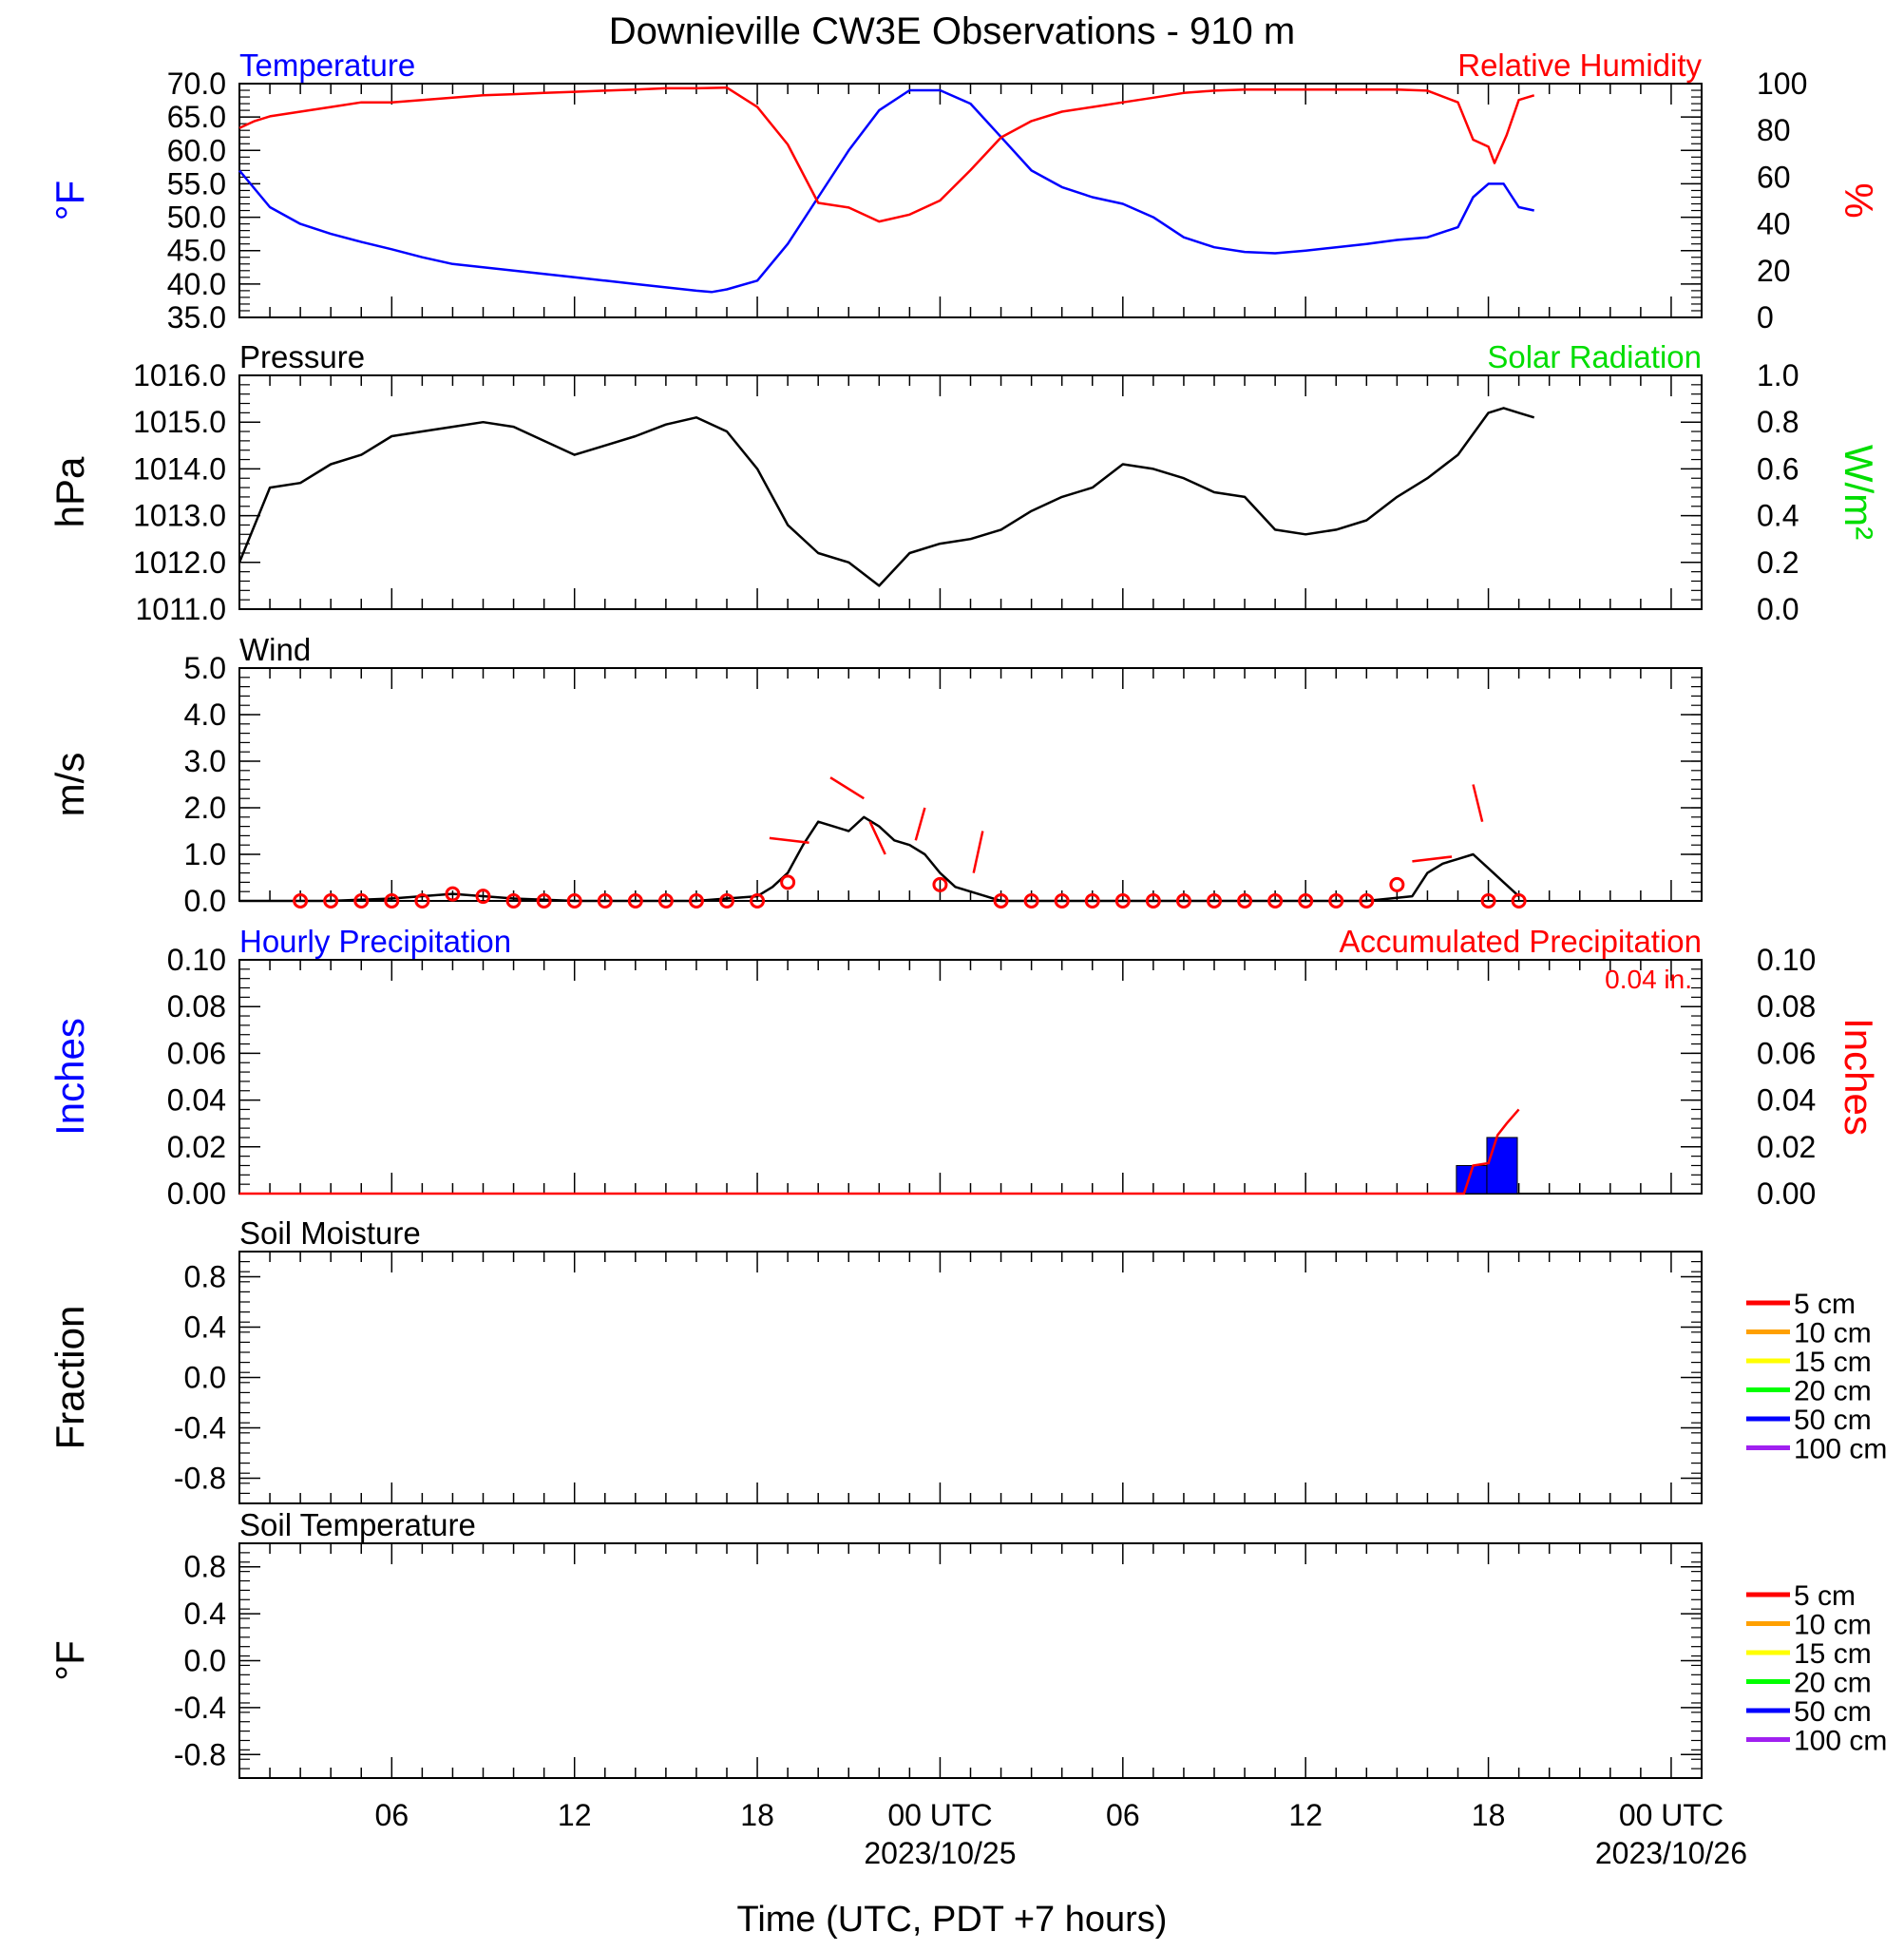 The height and width of the screenshot is (1951, 1904). What do you see at coordinates (180, 422) in the screenshot?
I see `y-tick-label: 1015.0` at bounding box center [180, 422].